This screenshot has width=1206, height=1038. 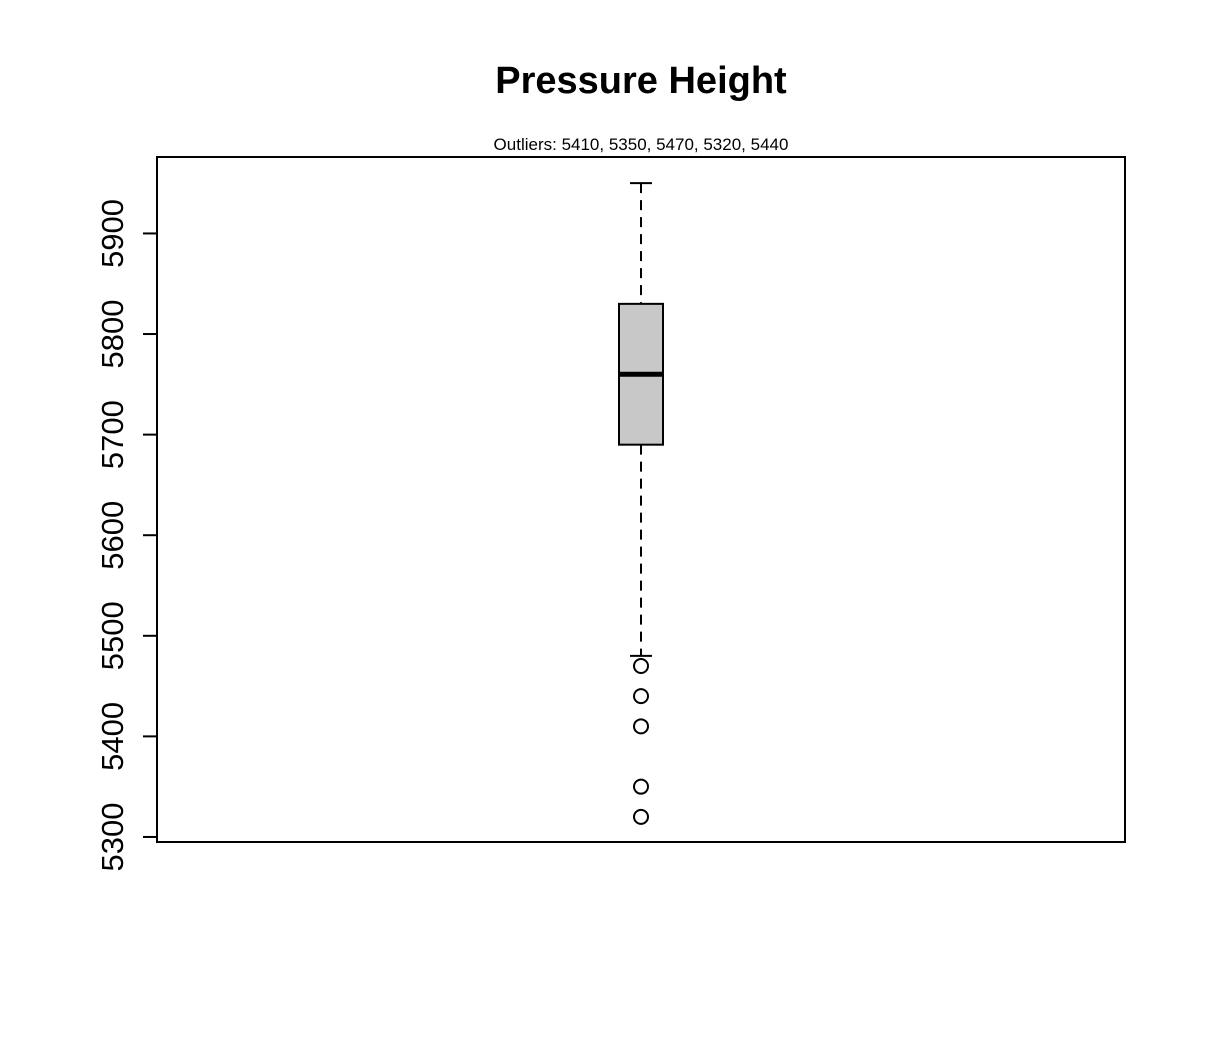 I want to click on y-tick-label: 5800, so click(x=112, y=334).